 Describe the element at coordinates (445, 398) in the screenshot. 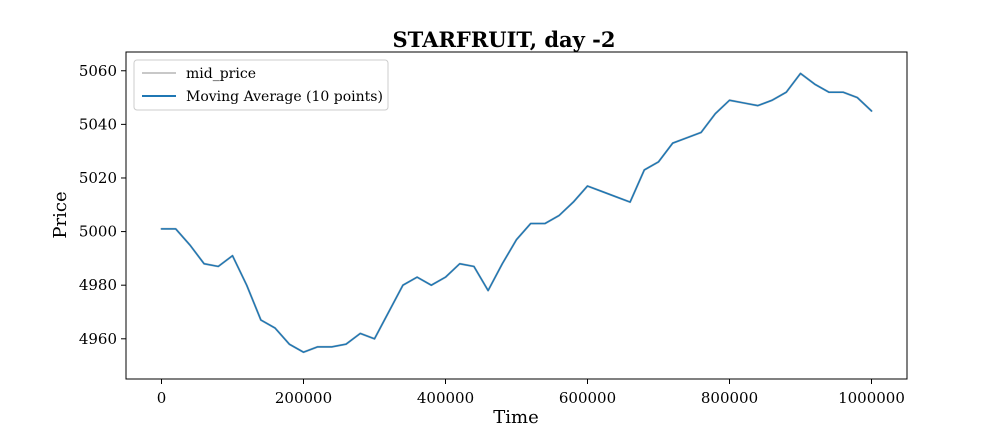

I see `x-tick-label: 400000` at that location.